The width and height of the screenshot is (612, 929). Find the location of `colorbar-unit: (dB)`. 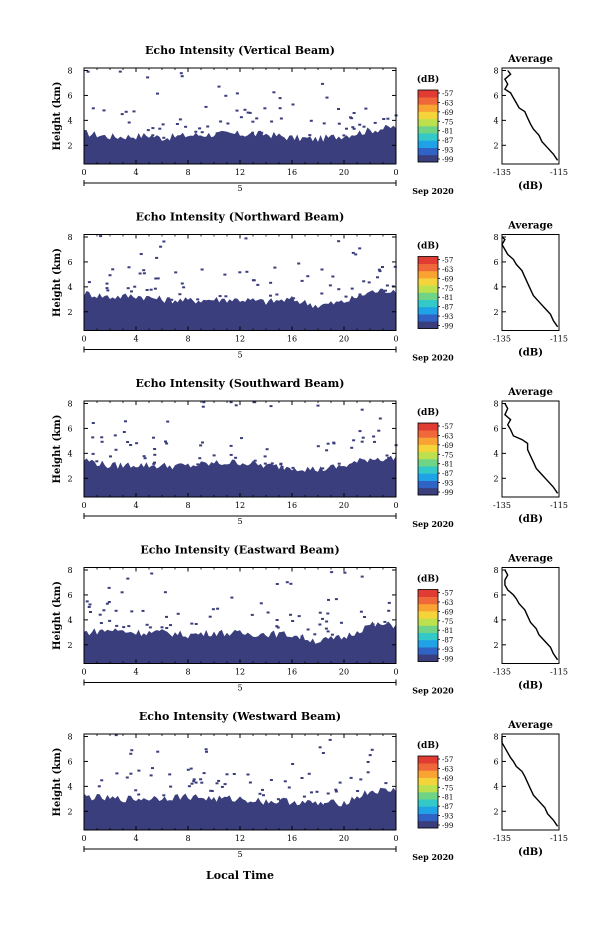

colorbar-unit: (dB) is located at coordinates (428, 745).